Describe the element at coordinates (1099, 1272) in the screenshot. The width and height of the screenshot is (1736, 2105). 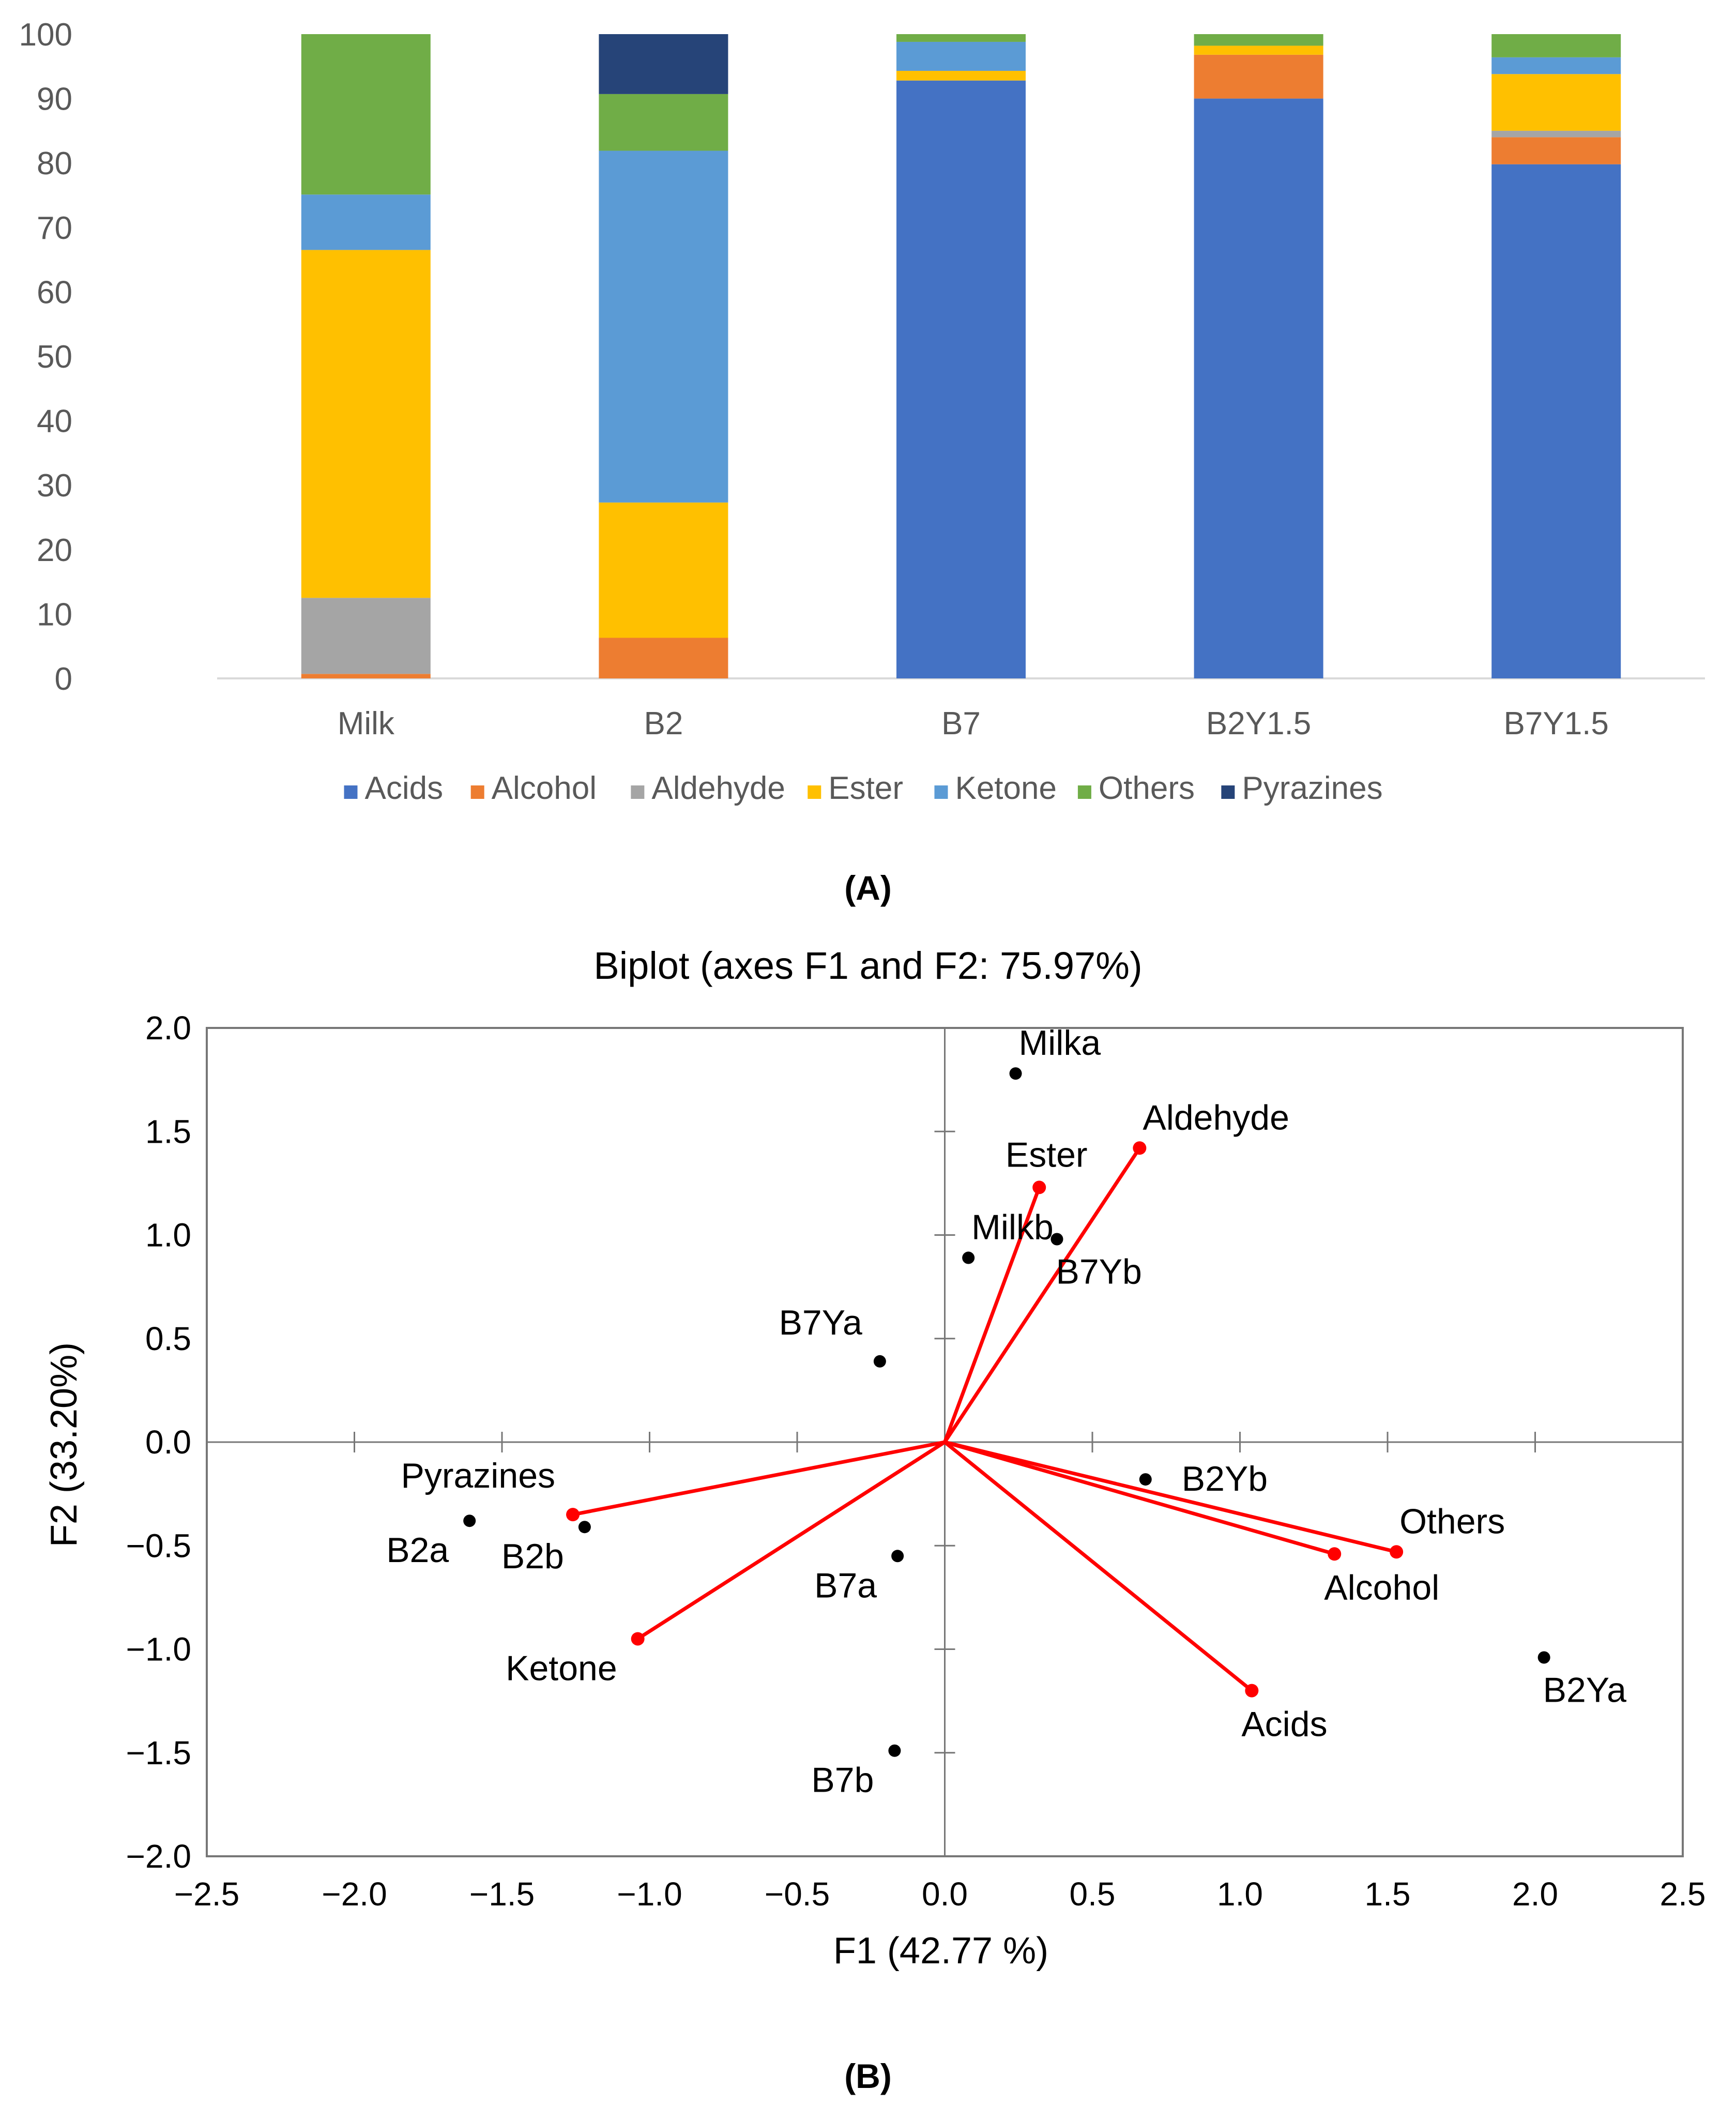
I see `observation-label: B7Yb` at that location.